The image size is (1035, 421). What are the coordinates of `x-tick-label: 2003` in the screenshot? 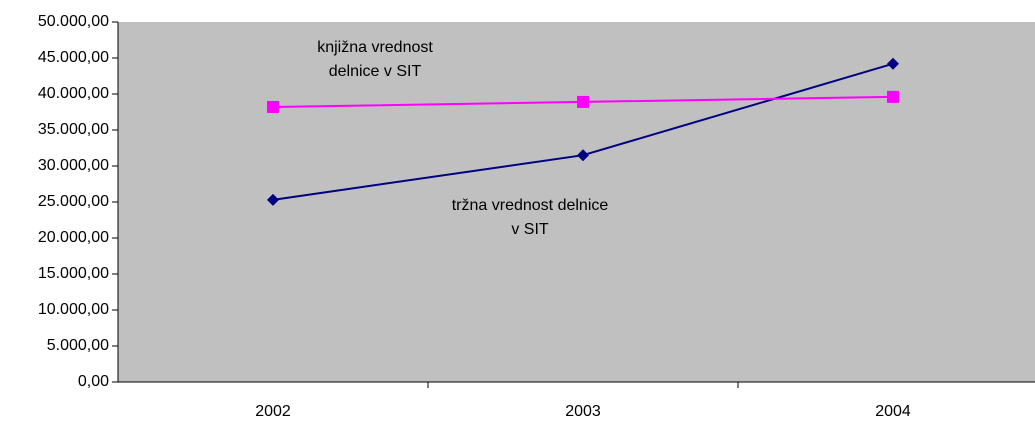 It's located at (583, 411).